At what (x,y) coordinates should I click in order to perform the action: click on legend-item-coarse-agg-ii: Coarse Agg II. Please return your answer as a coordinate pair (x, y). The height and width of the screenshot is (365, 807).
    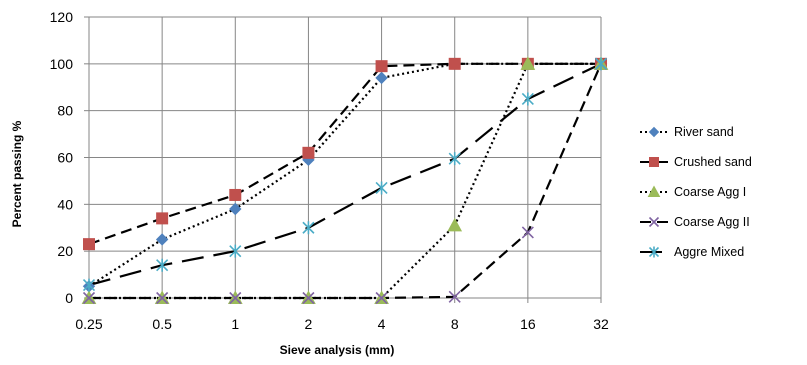
    Looking at the image, I should click on (695, 222).